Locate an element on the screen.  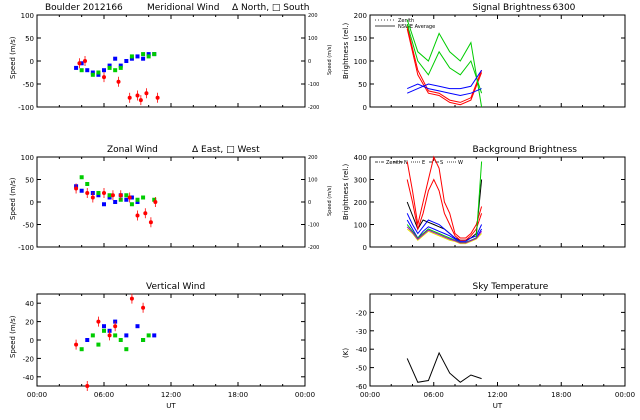
series-line-purple is located at coordinates (444, 235).